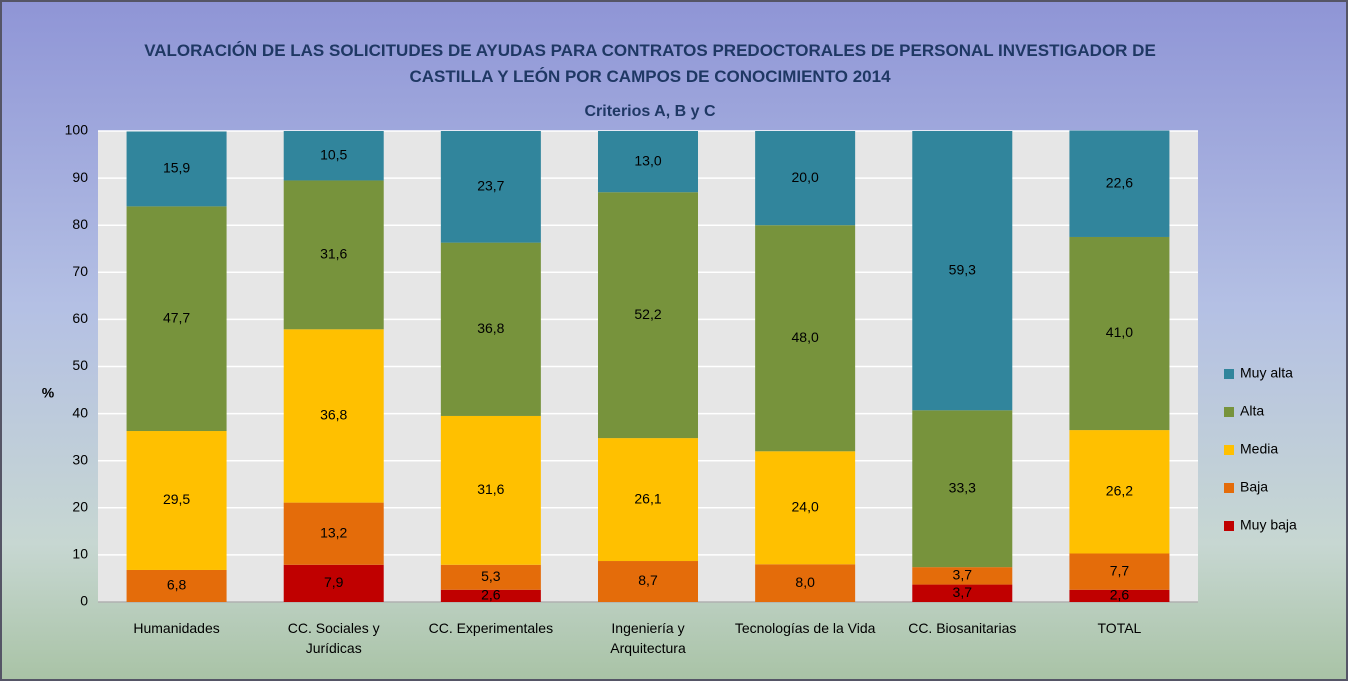 Image resolution: width=1348 pixels, height=681 pixels. I want to click on data-label: 13,2, so click(333, 532).